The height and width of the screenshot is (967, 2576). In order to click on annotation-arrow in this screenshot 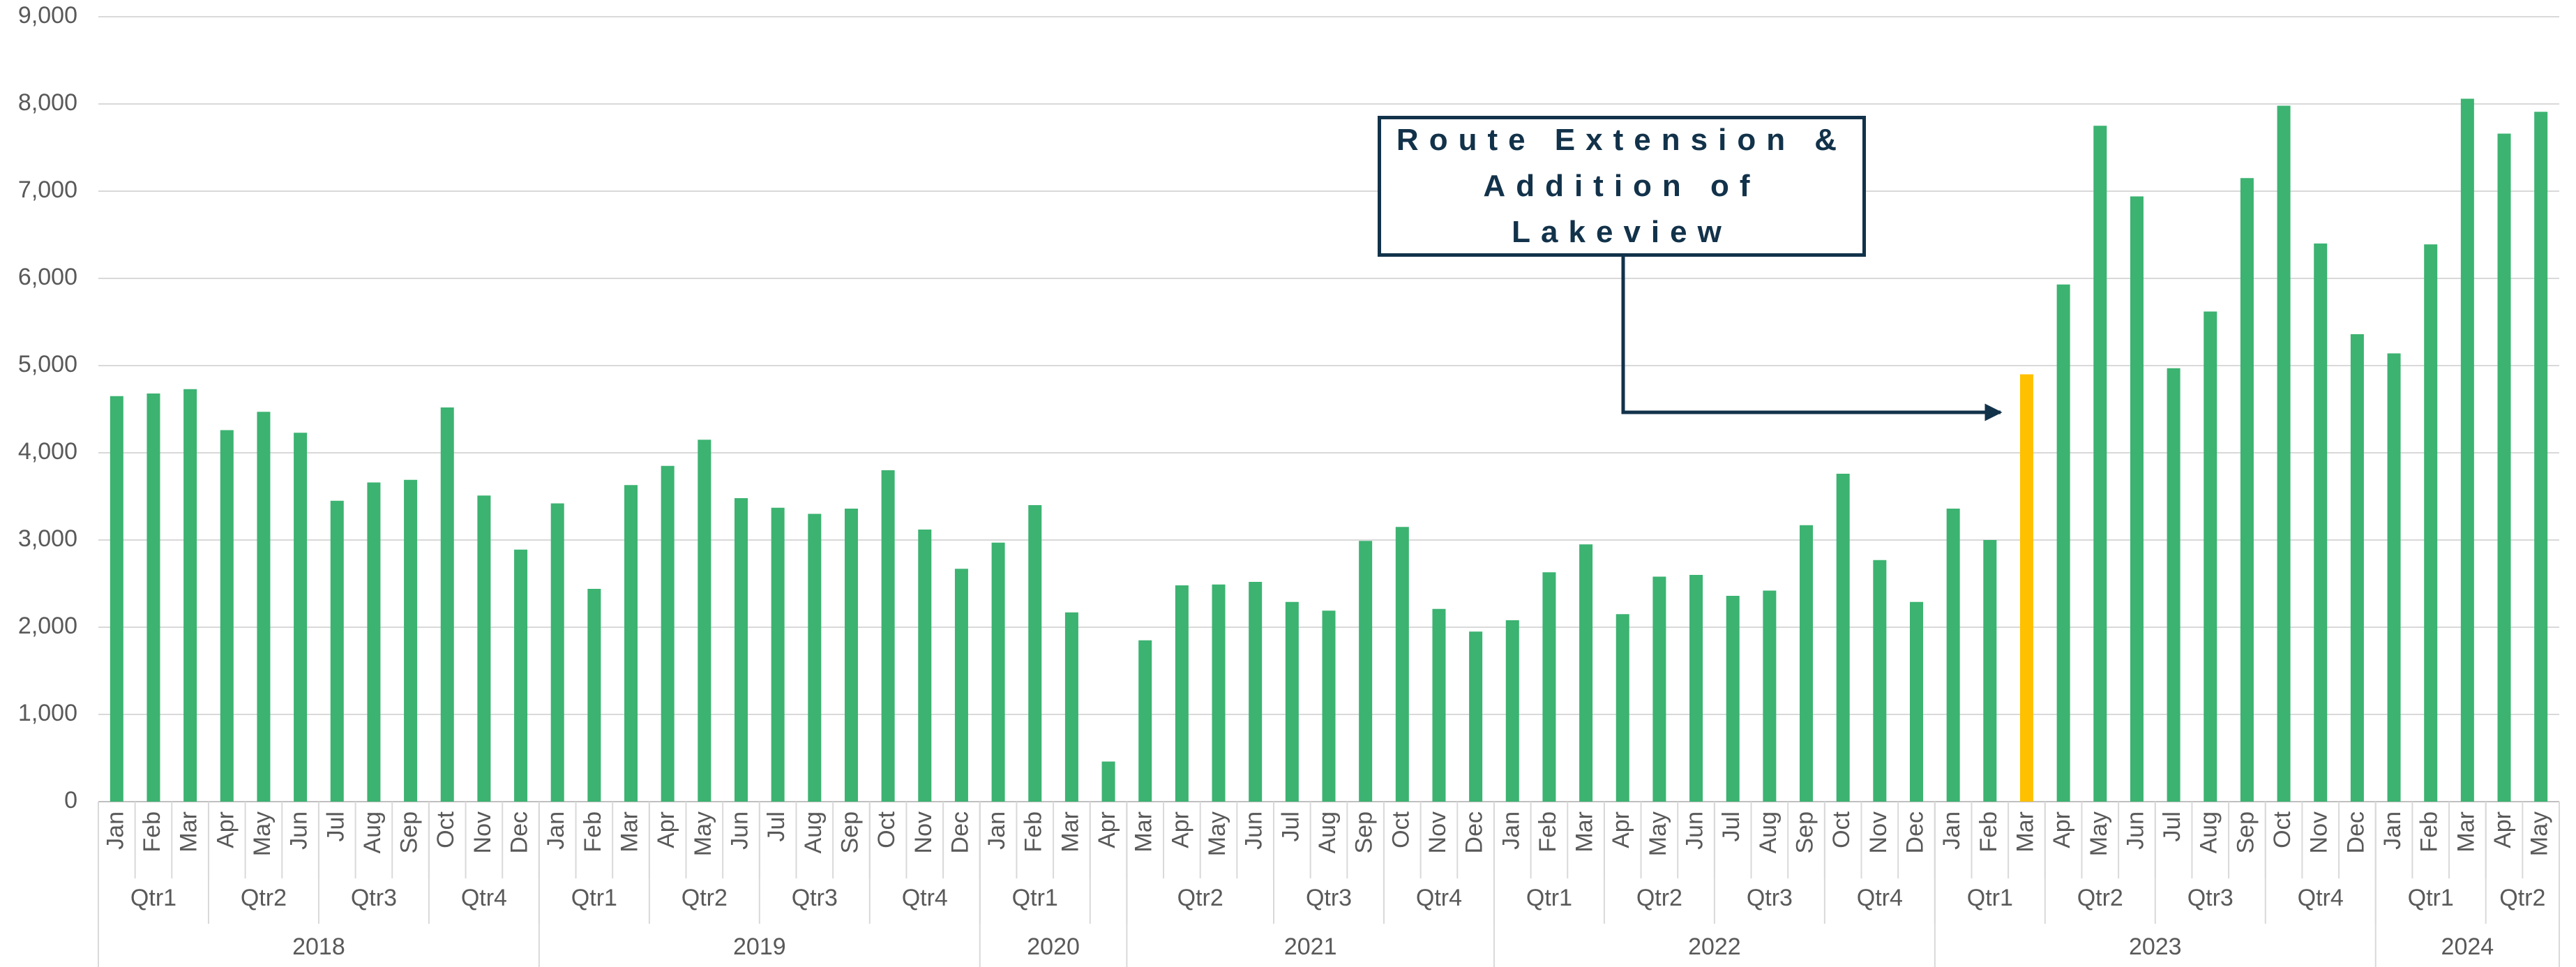, I will do `click(1812, 339)`.